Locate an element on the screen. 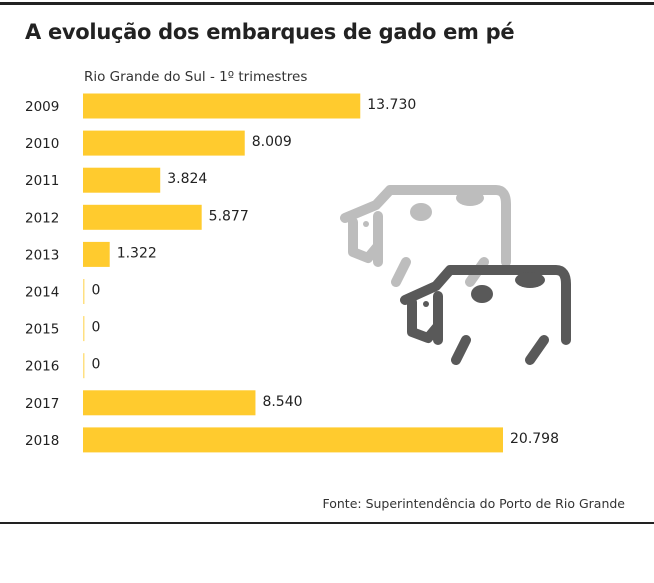  value-label-2012: 5.877 is located at coordinates (229, 216).